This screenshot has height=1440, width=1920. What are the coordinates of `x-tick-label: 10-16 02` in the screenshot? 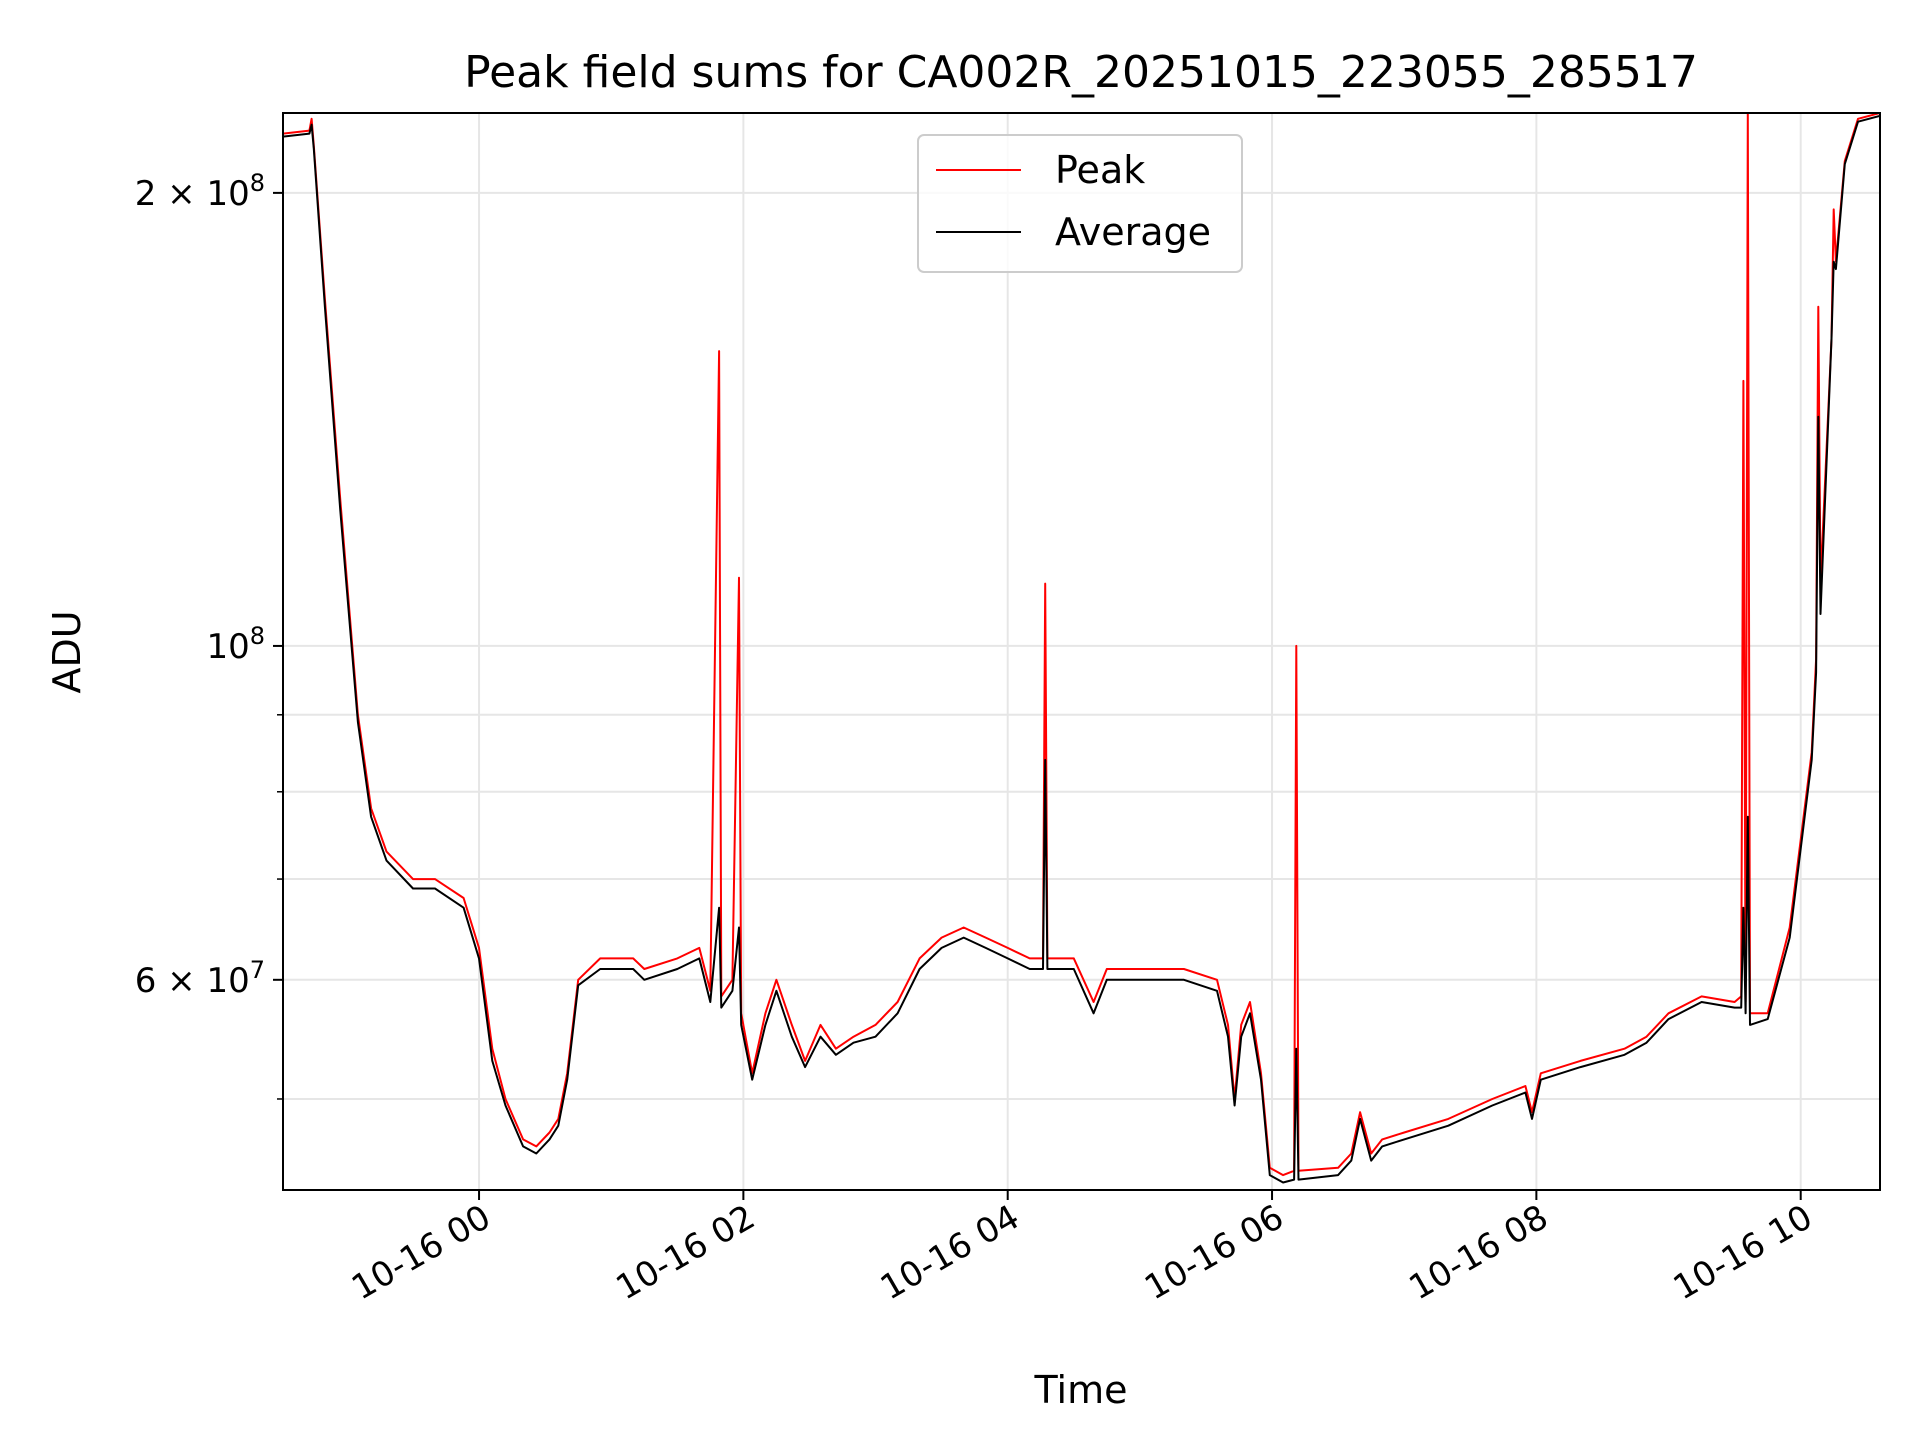 It's located at (685, 1252).